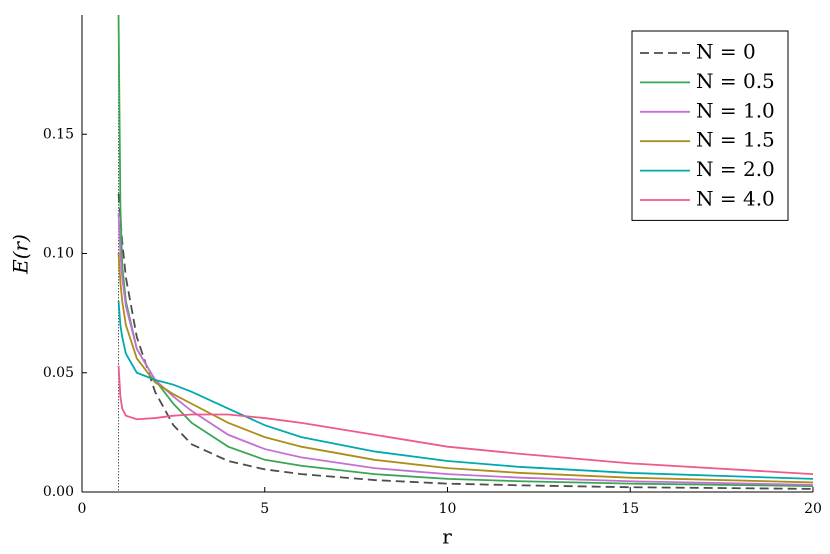 The image size is (830, 554). What do you see at coordinates (735, 110) in the screenshot?
I see `legend-label: N = 1.0` at bounding box center [735, 110].